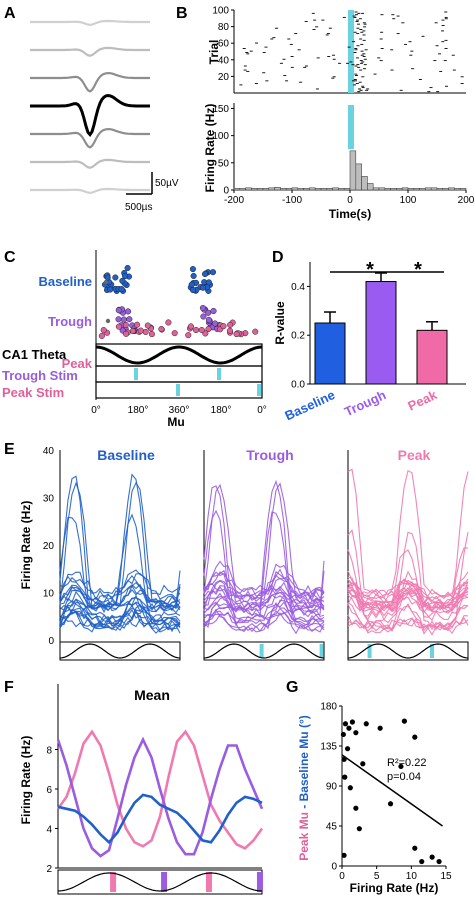  I want to click on phase-dots, so click(178, 301).